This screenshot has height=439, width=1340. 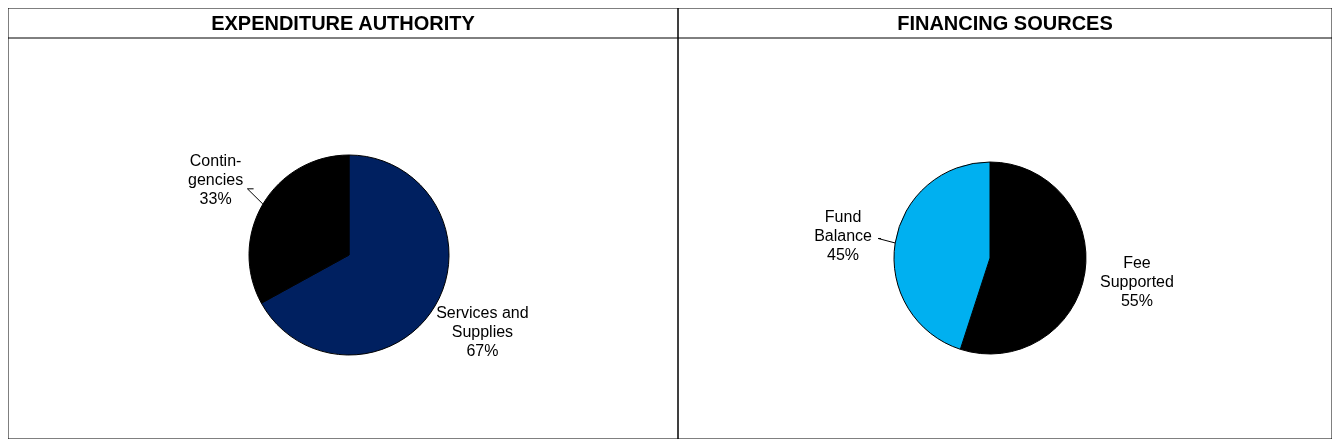 What do you see at coordinates (215, 198) in the screenshot?
I see `data-label: 33%` at bounding box center [215, 198].